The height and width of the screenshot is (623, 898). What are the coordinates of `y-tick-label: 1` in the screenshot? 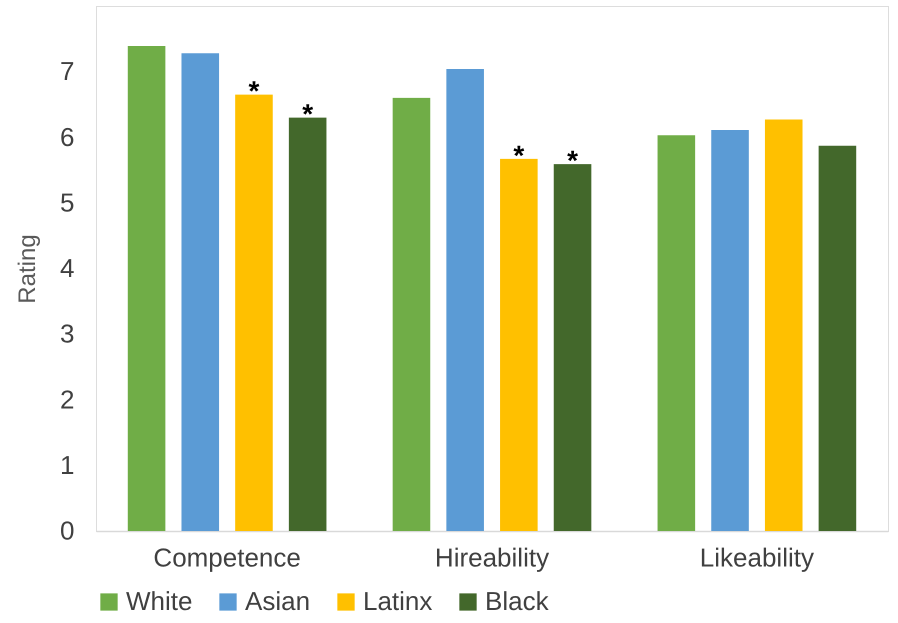 It's located at (67, 465).